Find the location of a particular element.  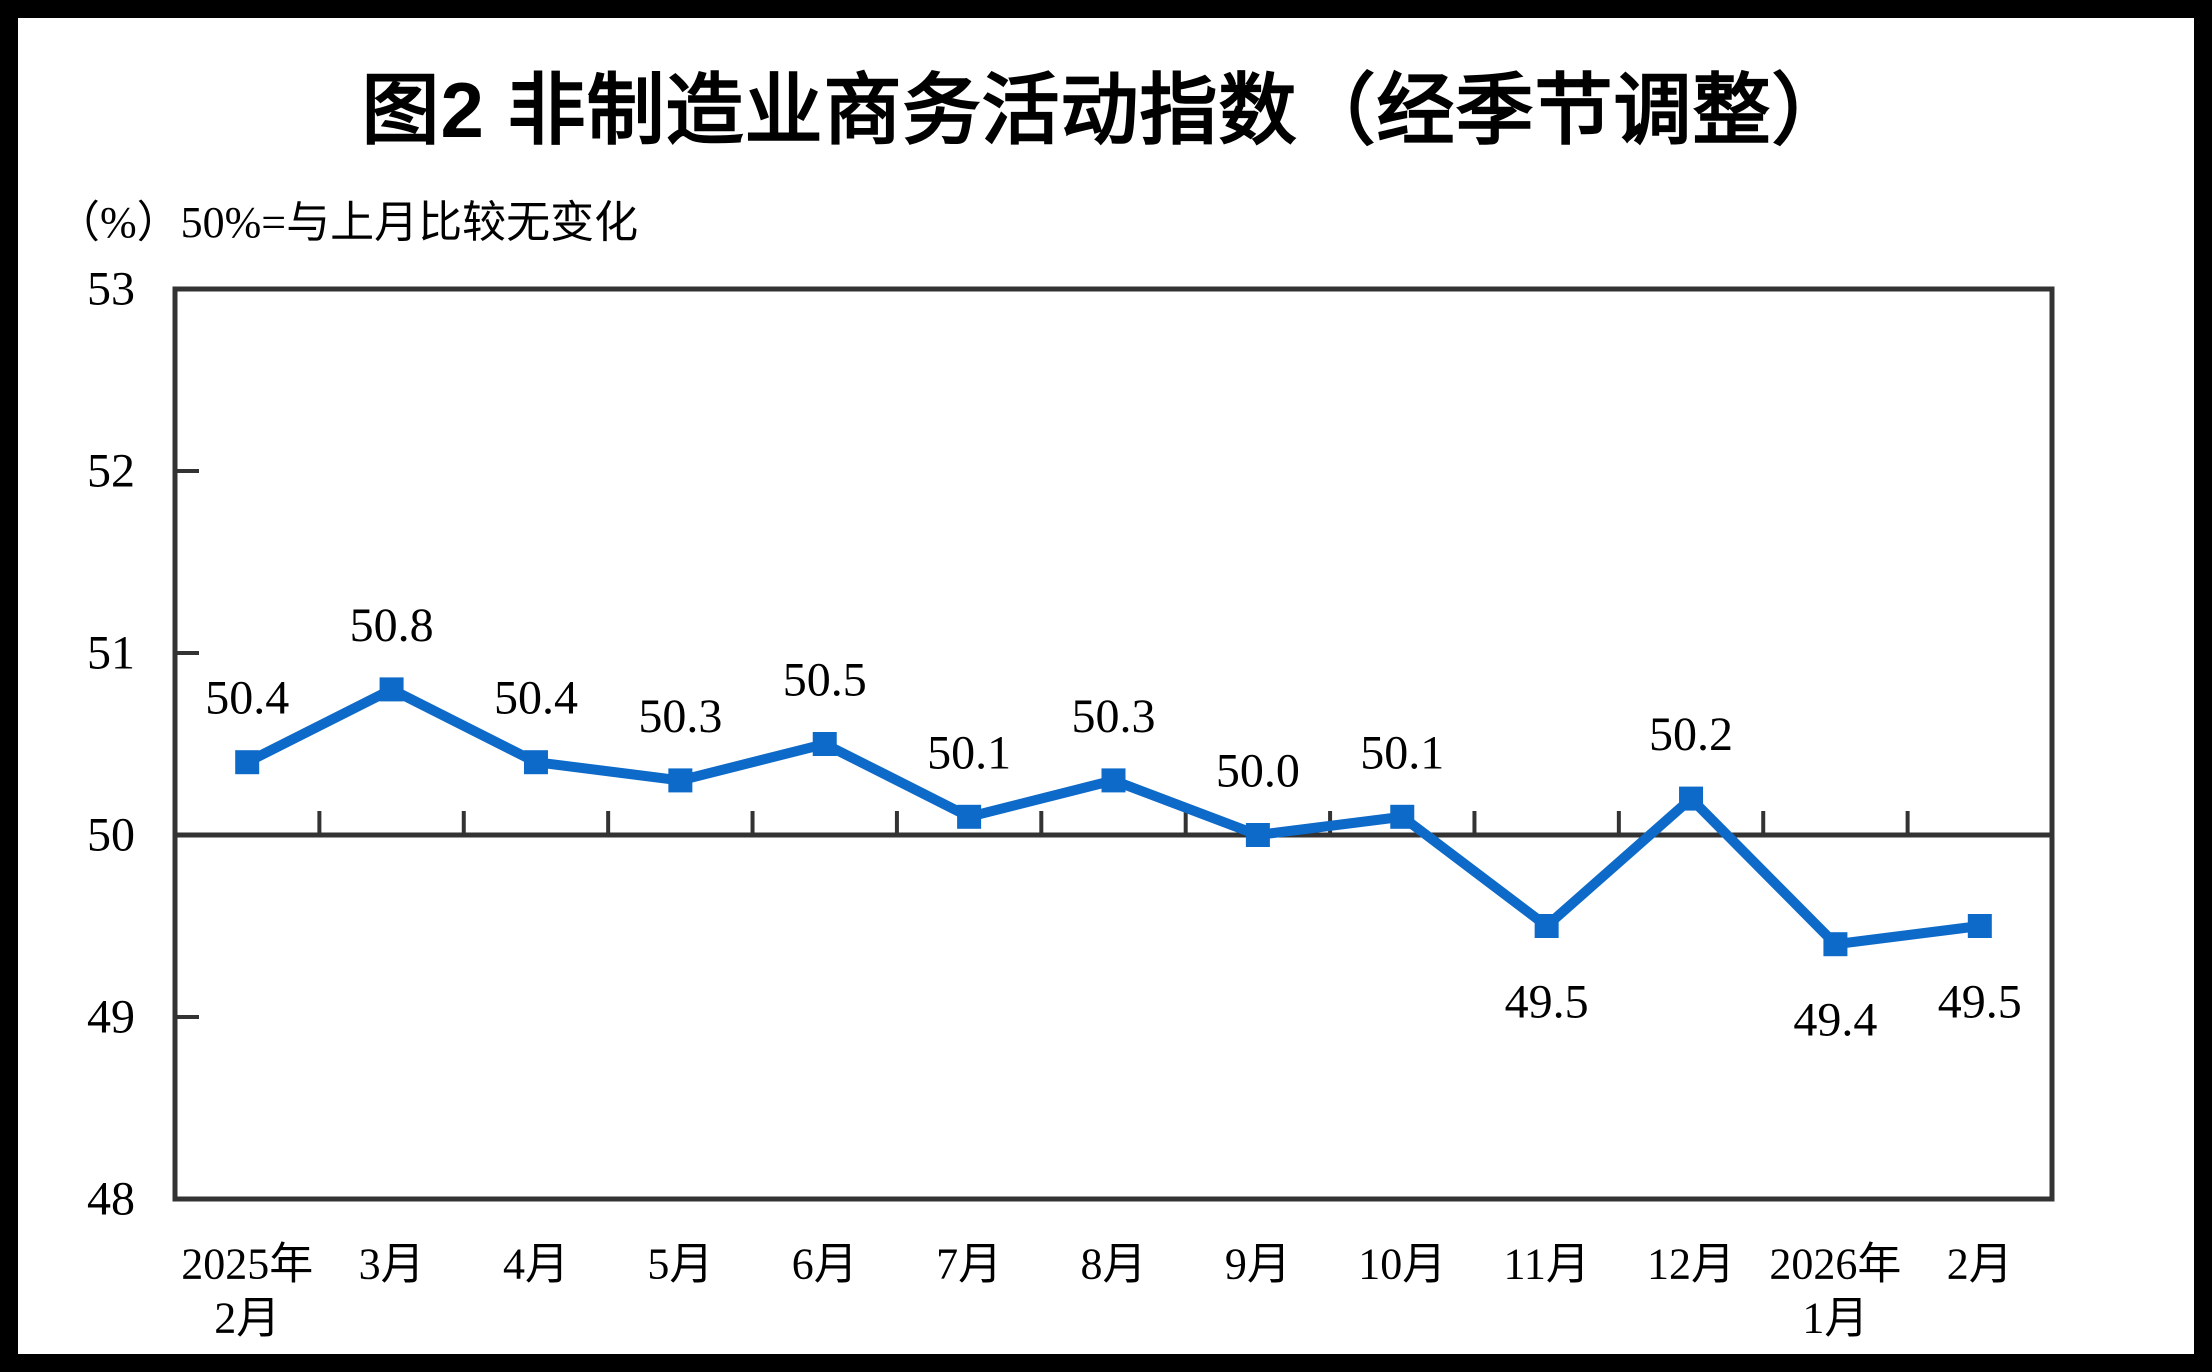

y-axis-label: 50 is located at coordinates (111, 835).